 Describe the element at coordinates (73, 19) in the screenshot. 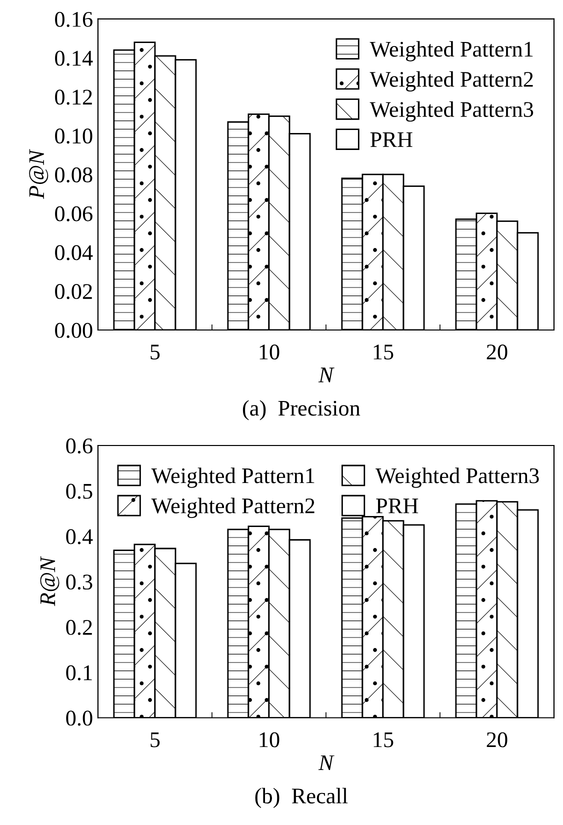

I see `y-tick-label: 0.16` at that location.